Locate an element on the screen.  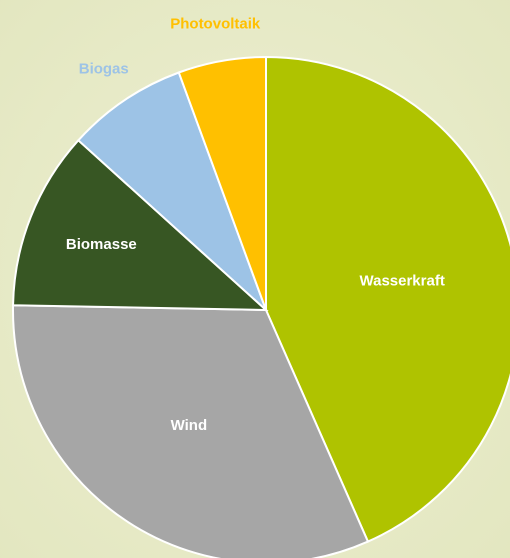
slice-label: Wind is located at coordinates (189, 425).